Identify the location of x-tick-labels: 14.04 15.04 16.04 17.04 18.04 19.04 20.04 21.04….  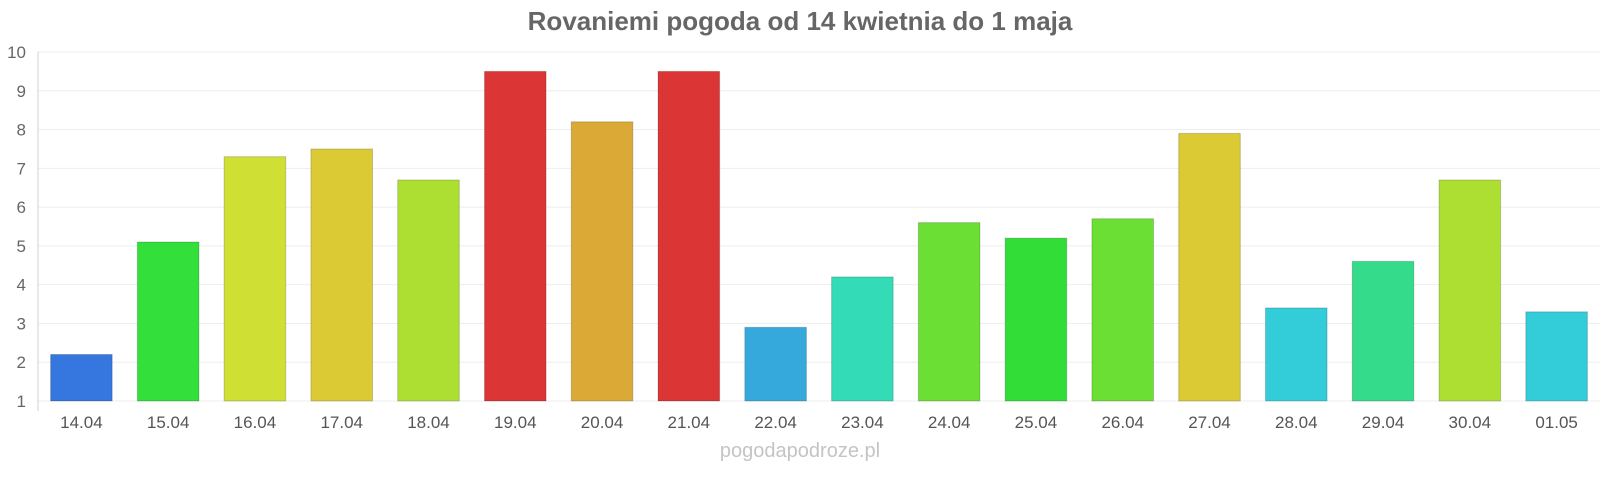
(819, 422).